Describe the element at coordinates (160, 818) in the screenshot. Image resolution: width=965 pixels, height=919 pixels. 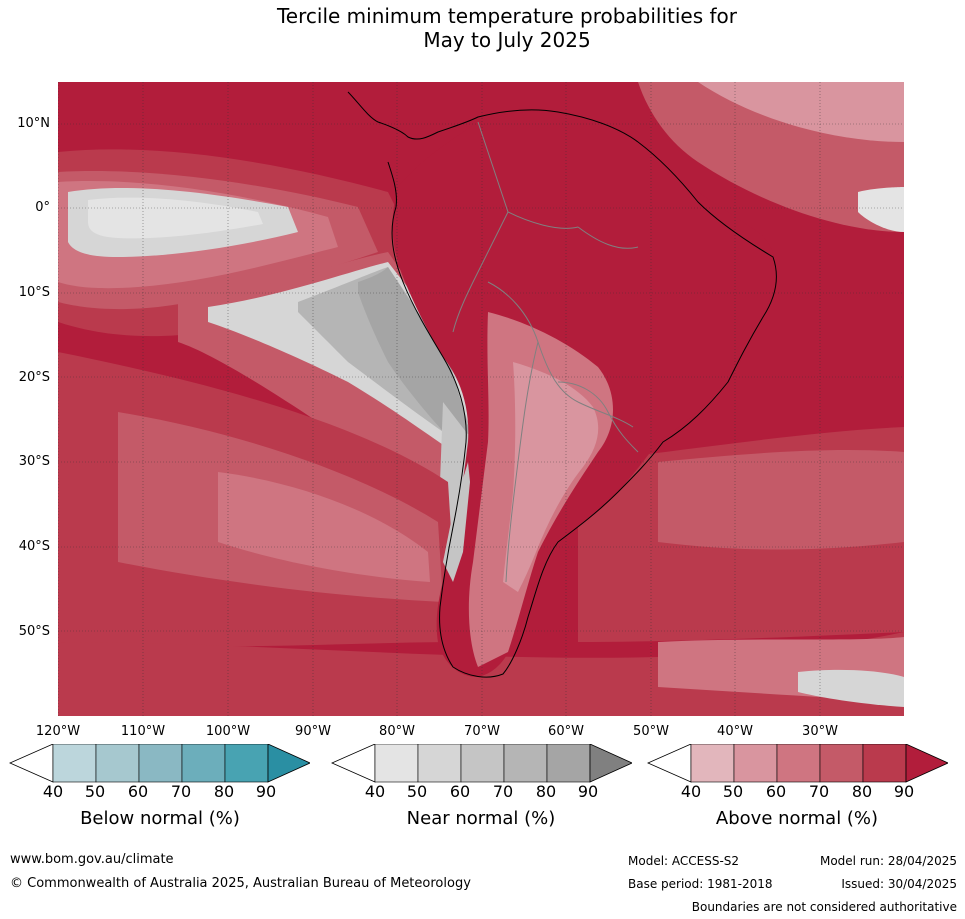
I see `colorbar-below-title: Below normal (%)` at that location.